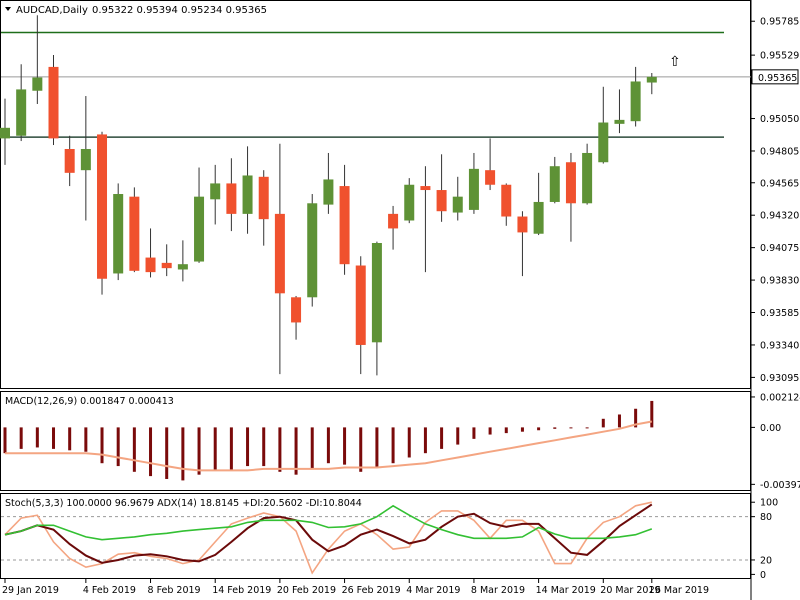 This screenshot has width=800, height=600. Describe the element at coordinates (779, 313) in the screenshot. I see `price-tick-label: 0.93585` at that location.